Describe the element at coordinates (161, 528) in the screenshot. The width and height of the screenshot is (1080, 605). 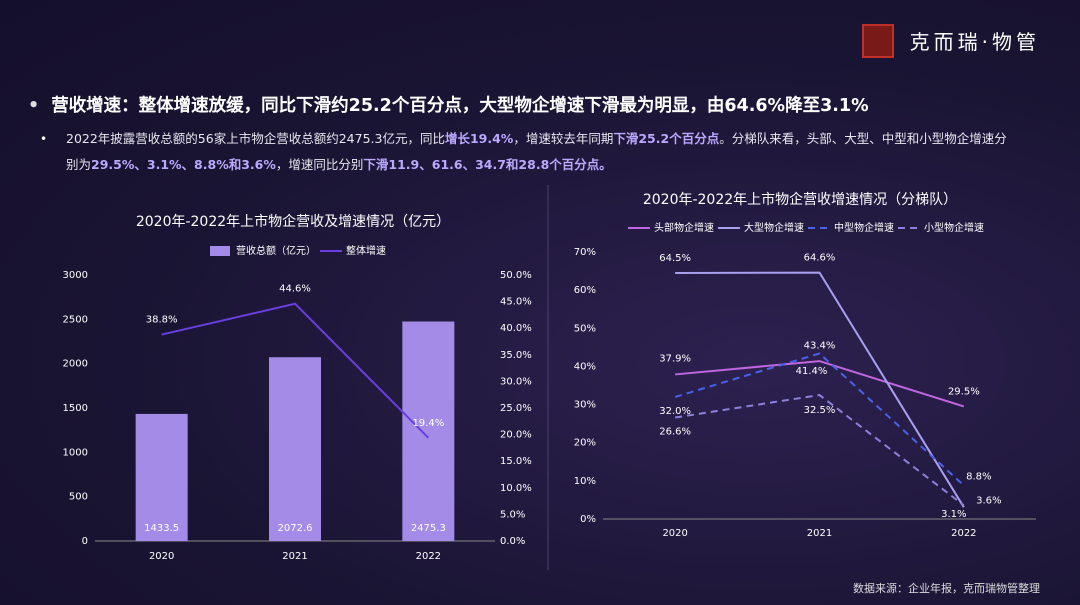
I see `value-label: 1433.5` at that location.